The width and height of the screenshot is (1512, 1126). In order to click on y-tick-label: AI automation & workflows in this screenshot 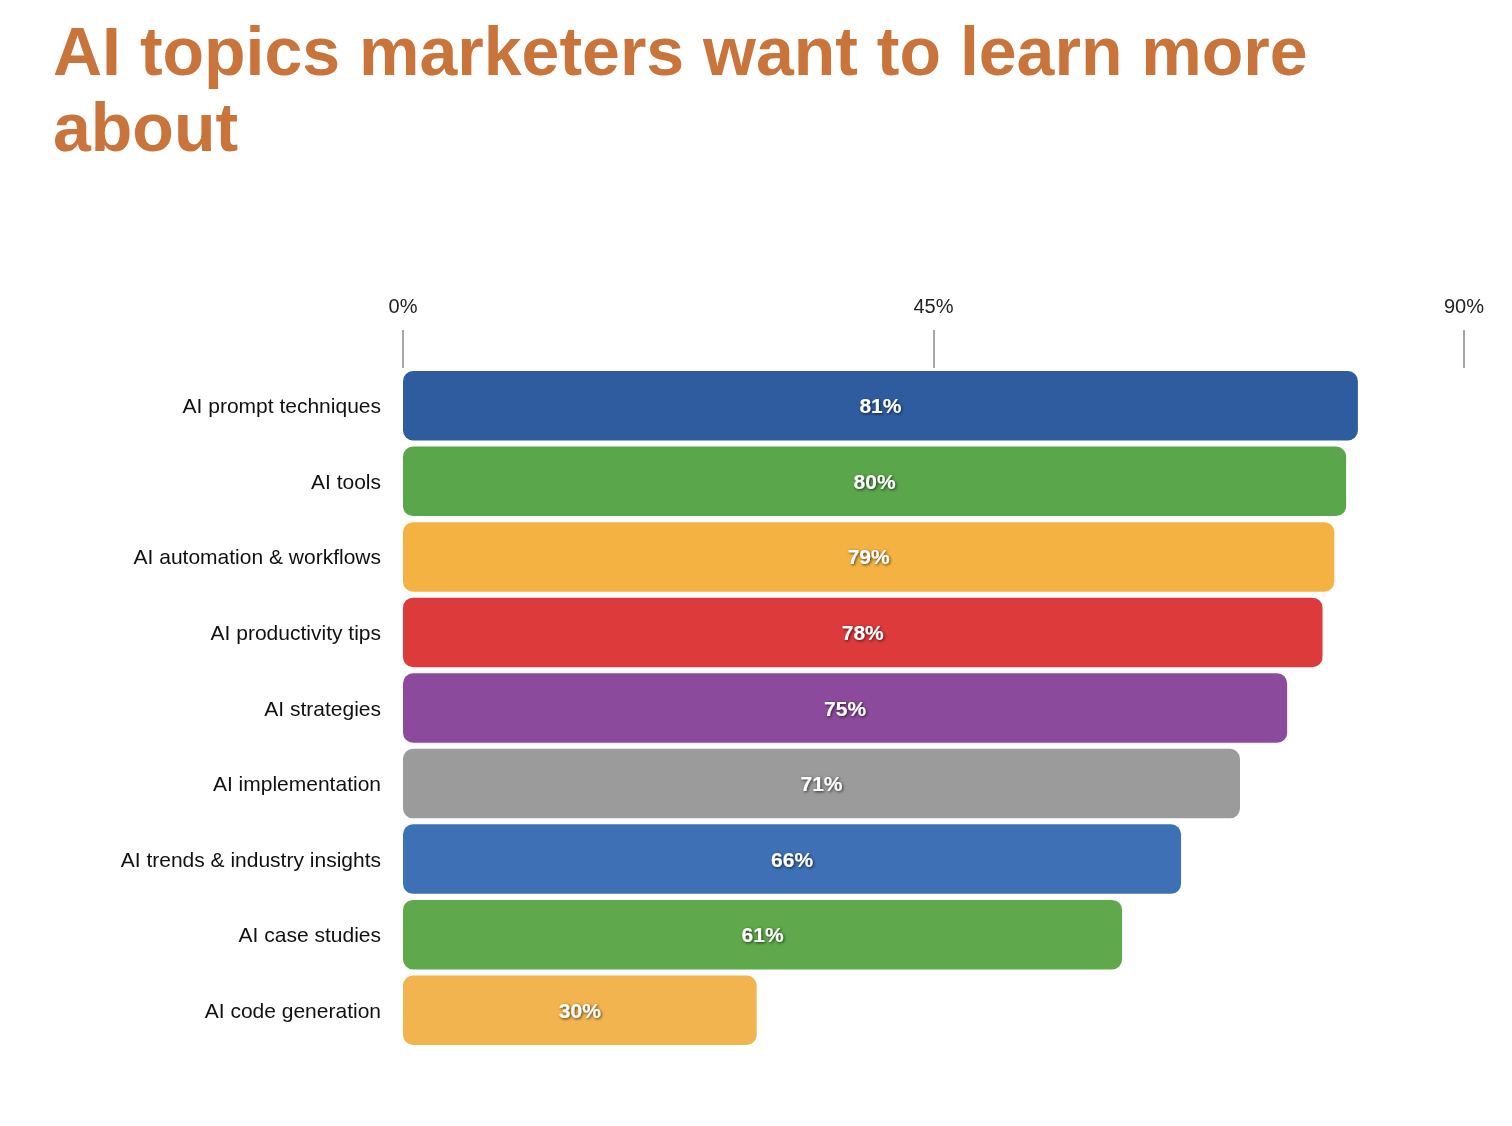, I will do `click(257, 557)`.